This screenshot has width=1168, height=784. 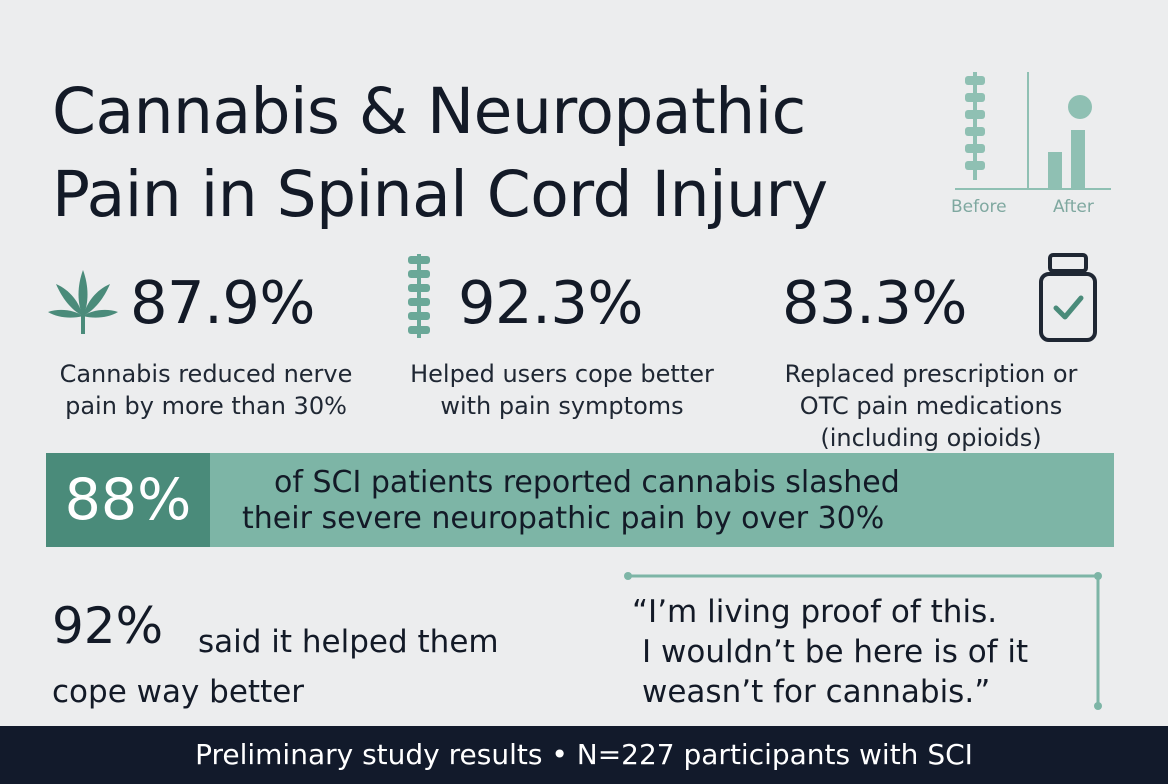 What do you see at coordinates (83, 302) in the screenshot?
I see `cannabis-leaf-icon` at bounding box center [83, 302].